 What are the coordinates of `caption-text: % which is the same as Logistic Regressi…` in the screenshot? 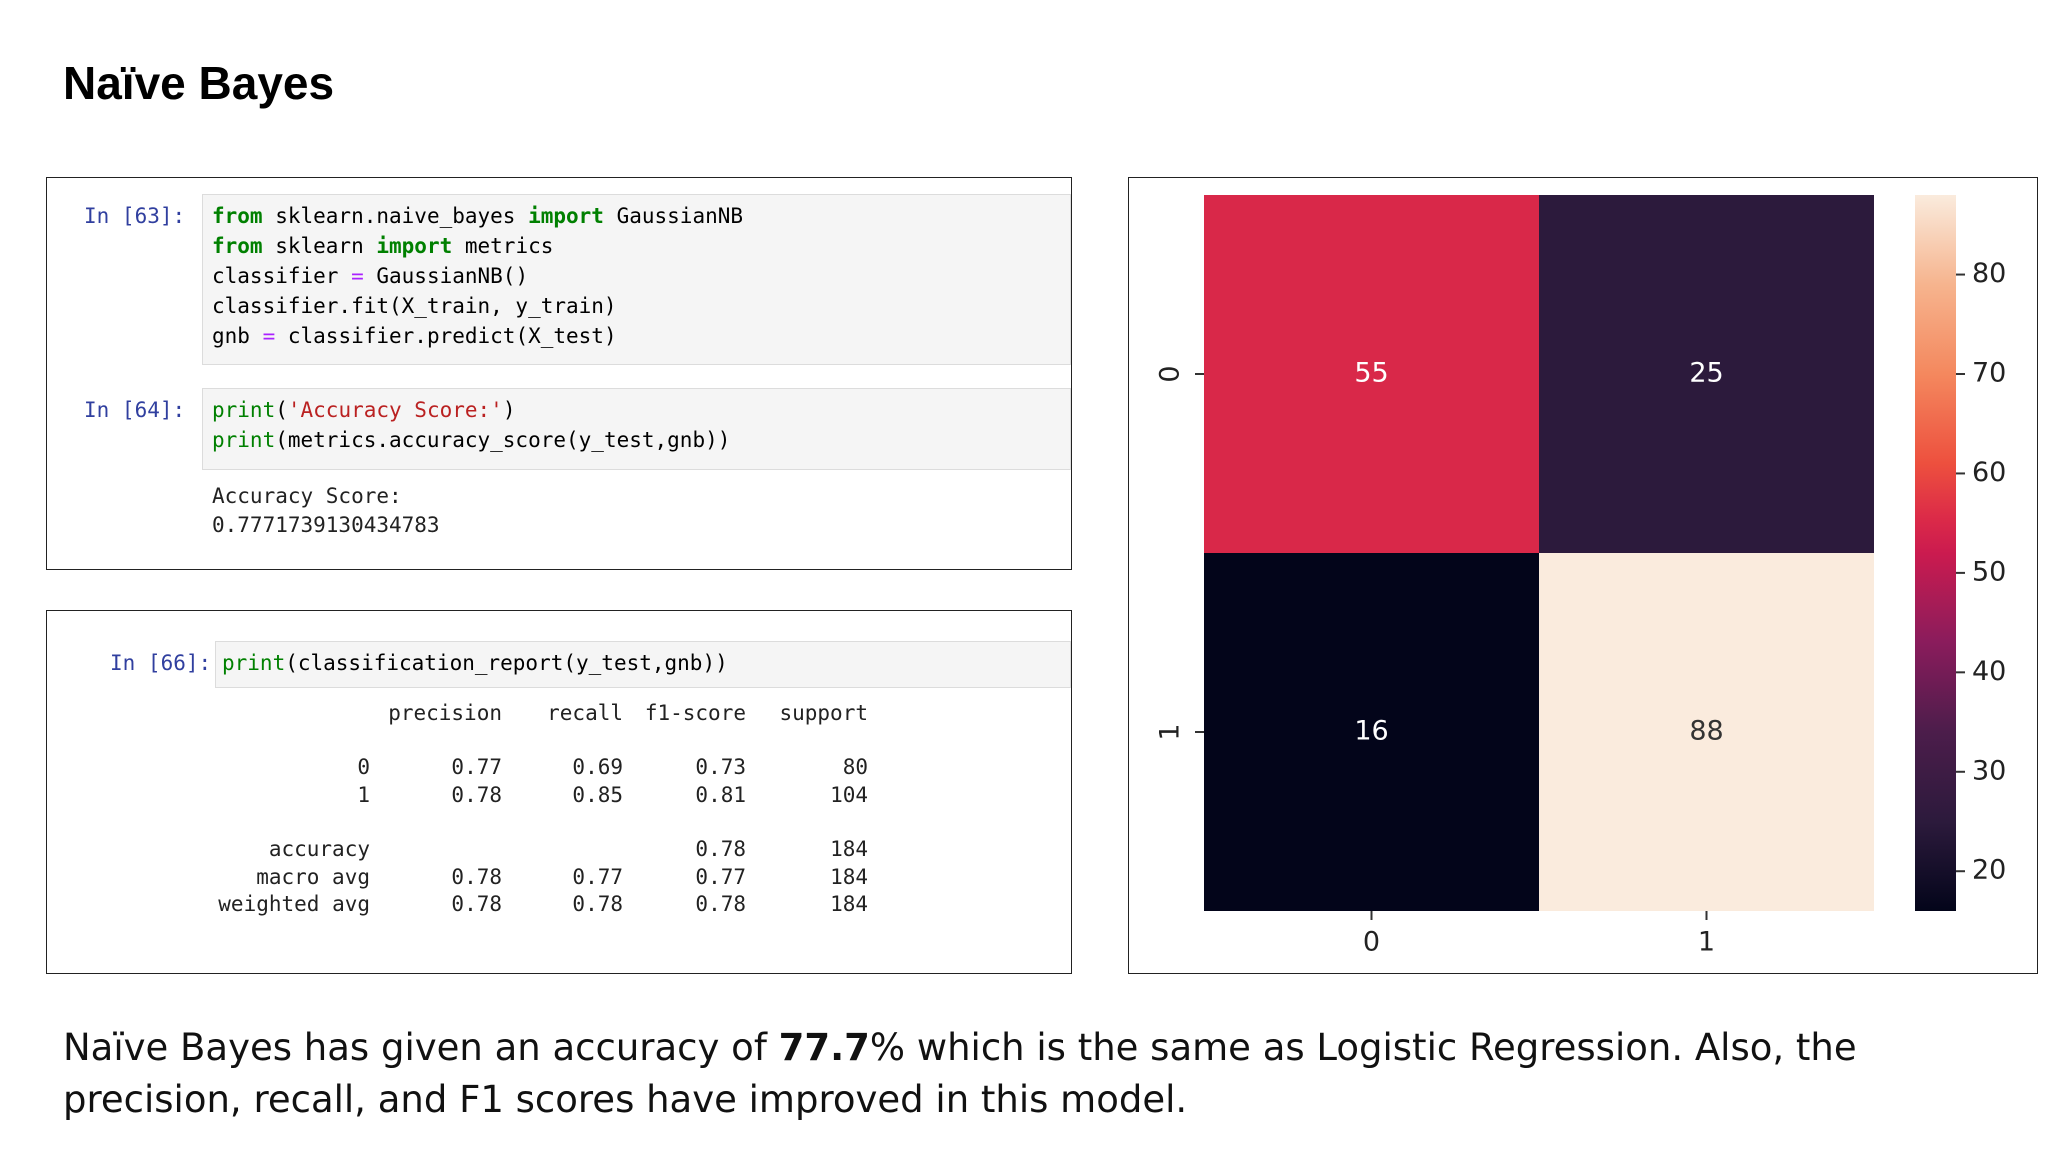 It's located at (960, 1073).